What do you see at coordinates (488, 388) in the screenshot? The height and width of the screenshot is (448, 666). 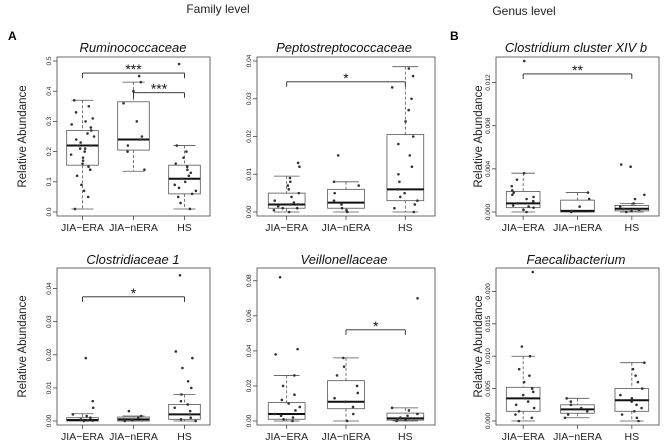 I see `y-tick-label: 0.005` at bounding box center [488, 388].